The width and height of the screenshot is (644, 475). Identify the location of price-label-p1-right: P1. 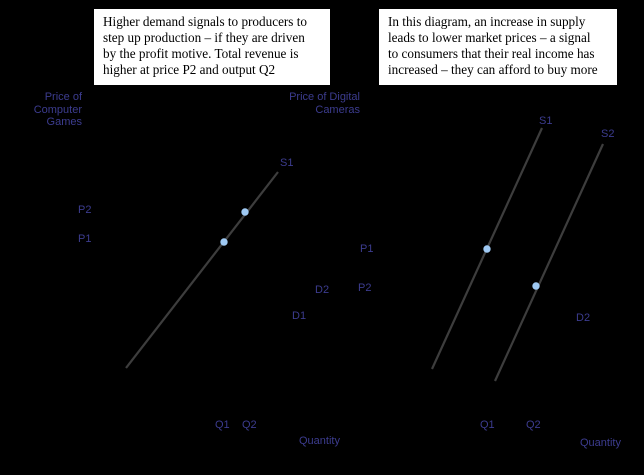
(367, 249).